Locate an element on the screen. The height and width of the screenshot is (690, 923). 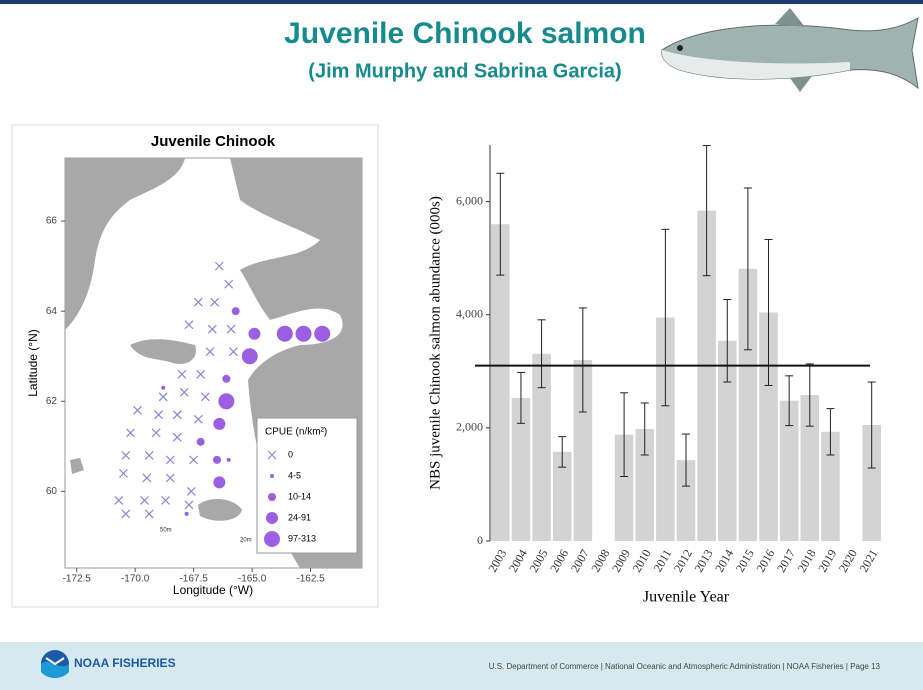
legend-box is located at coordinates (307, 485).